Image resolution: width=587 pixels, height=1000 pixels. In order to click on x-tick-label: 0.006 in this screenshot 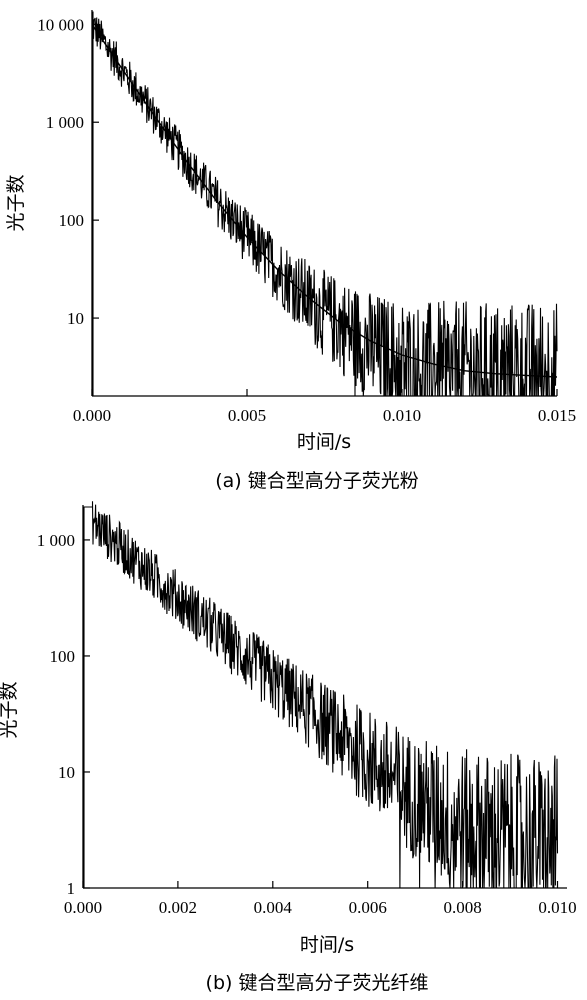, I will do `click(368, 907)`.